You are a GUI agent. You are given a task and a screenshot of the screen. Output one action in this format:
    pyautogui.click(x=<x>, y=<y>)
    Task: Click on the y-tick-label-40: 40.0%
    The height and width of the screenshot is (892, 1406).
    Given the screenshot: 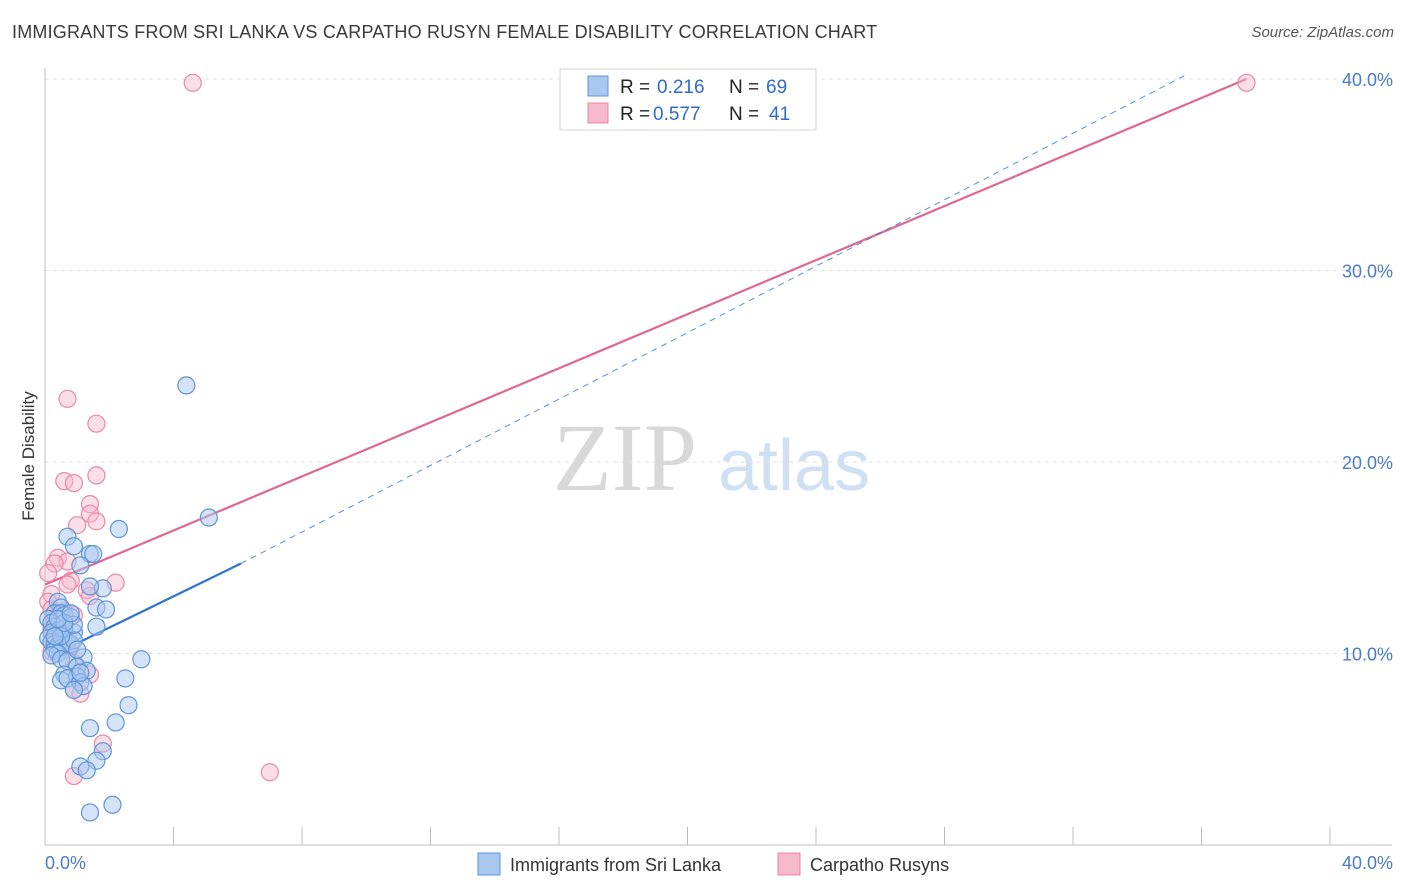 What is the action you would take?
    pyautogui.click(x=1367, y=80)
    